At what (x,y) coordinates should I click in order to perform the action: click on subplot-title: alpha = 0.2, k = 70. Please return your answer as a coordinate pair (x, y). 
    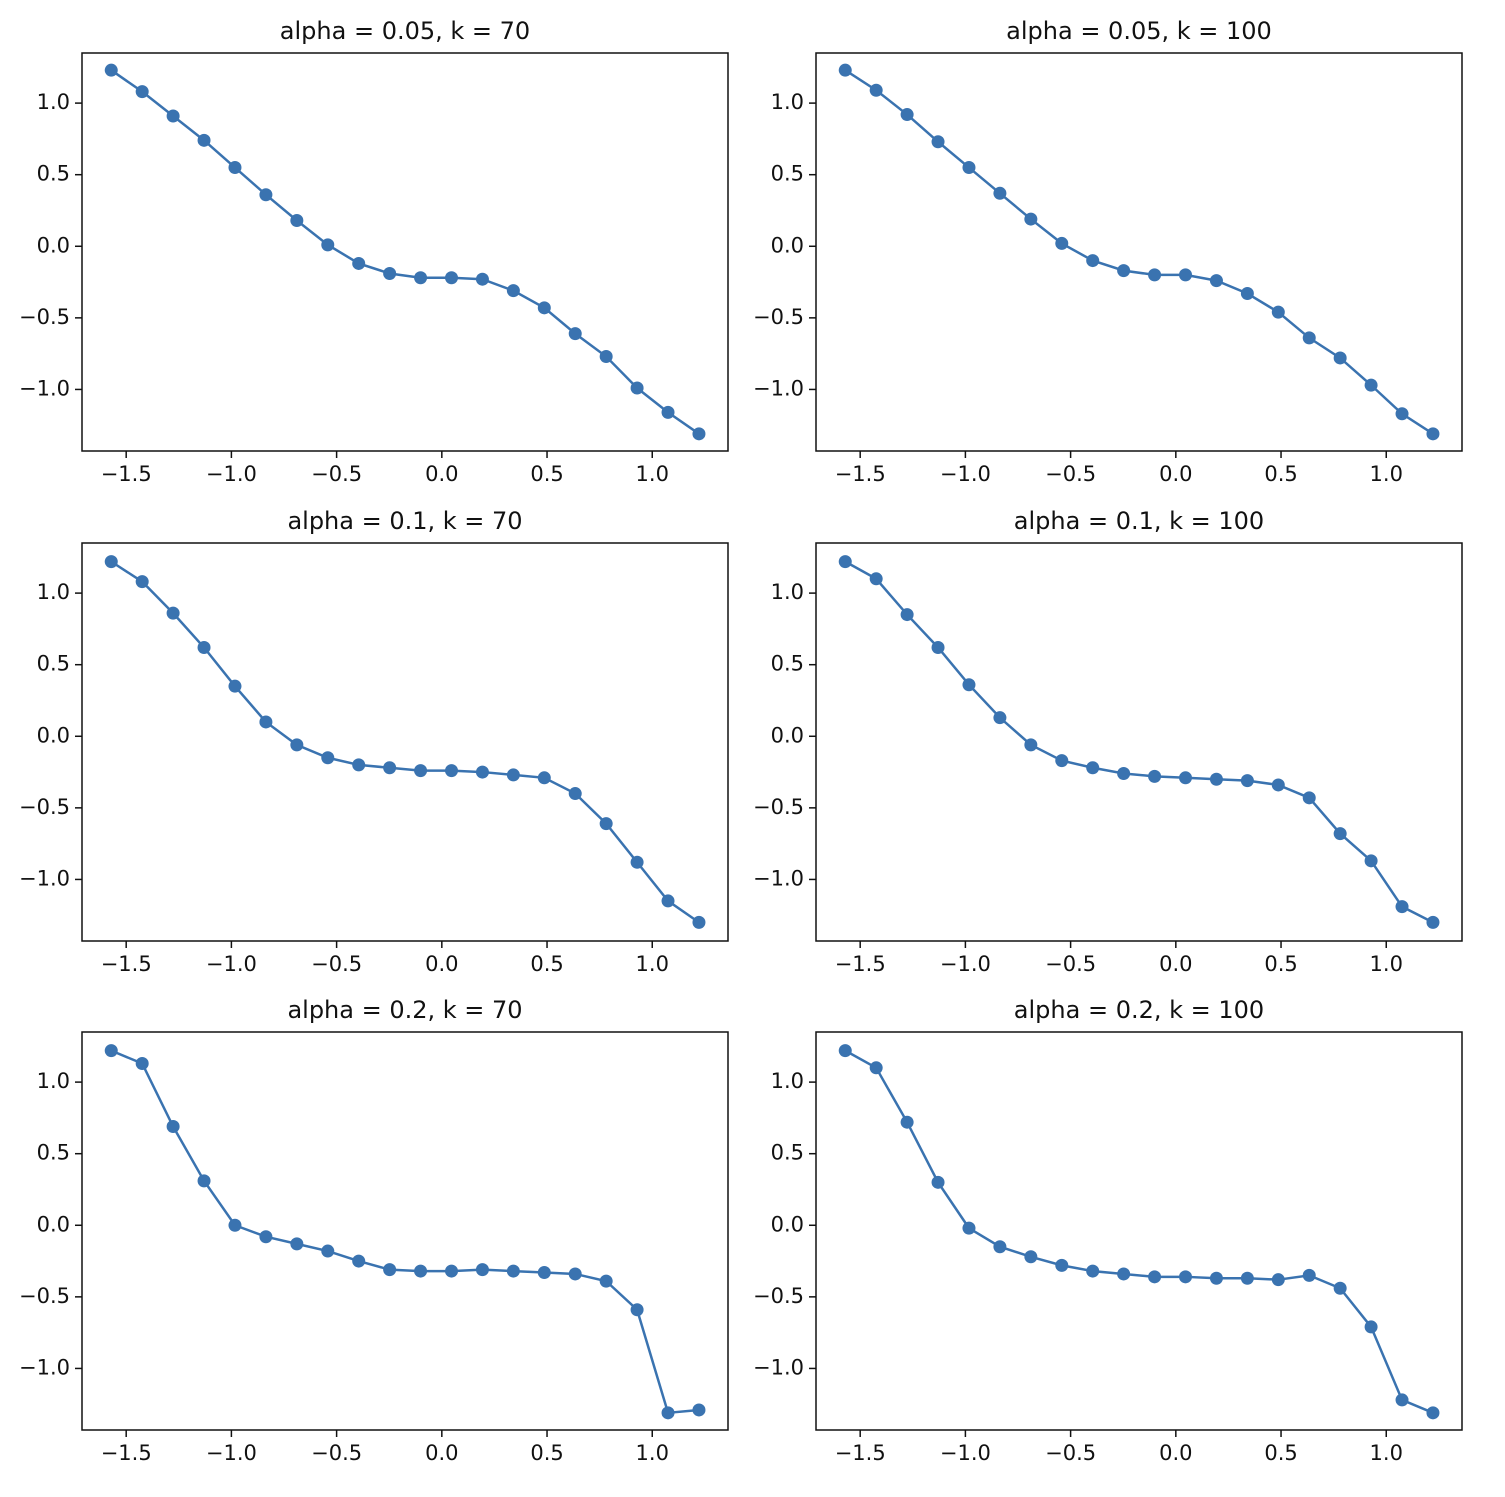
    Looking at the image, I should click on (404, 1010).